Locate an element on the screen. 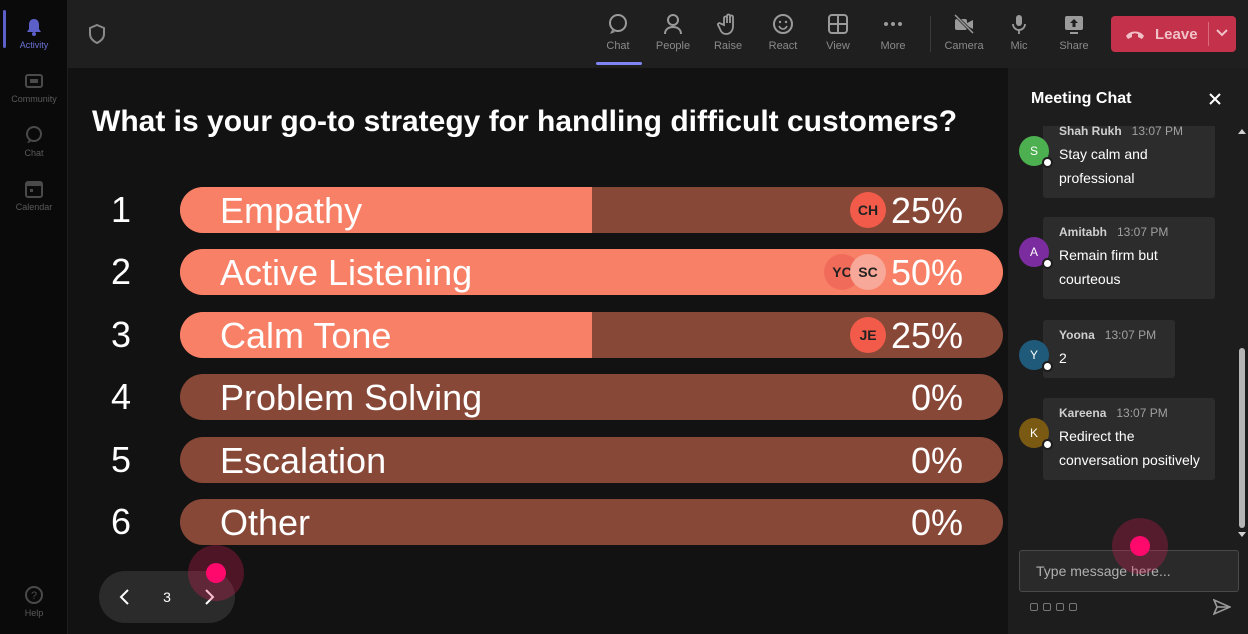 The height and width of the screenshot is (634, 1248). calendar-icon is located at coordinates (34, 189).